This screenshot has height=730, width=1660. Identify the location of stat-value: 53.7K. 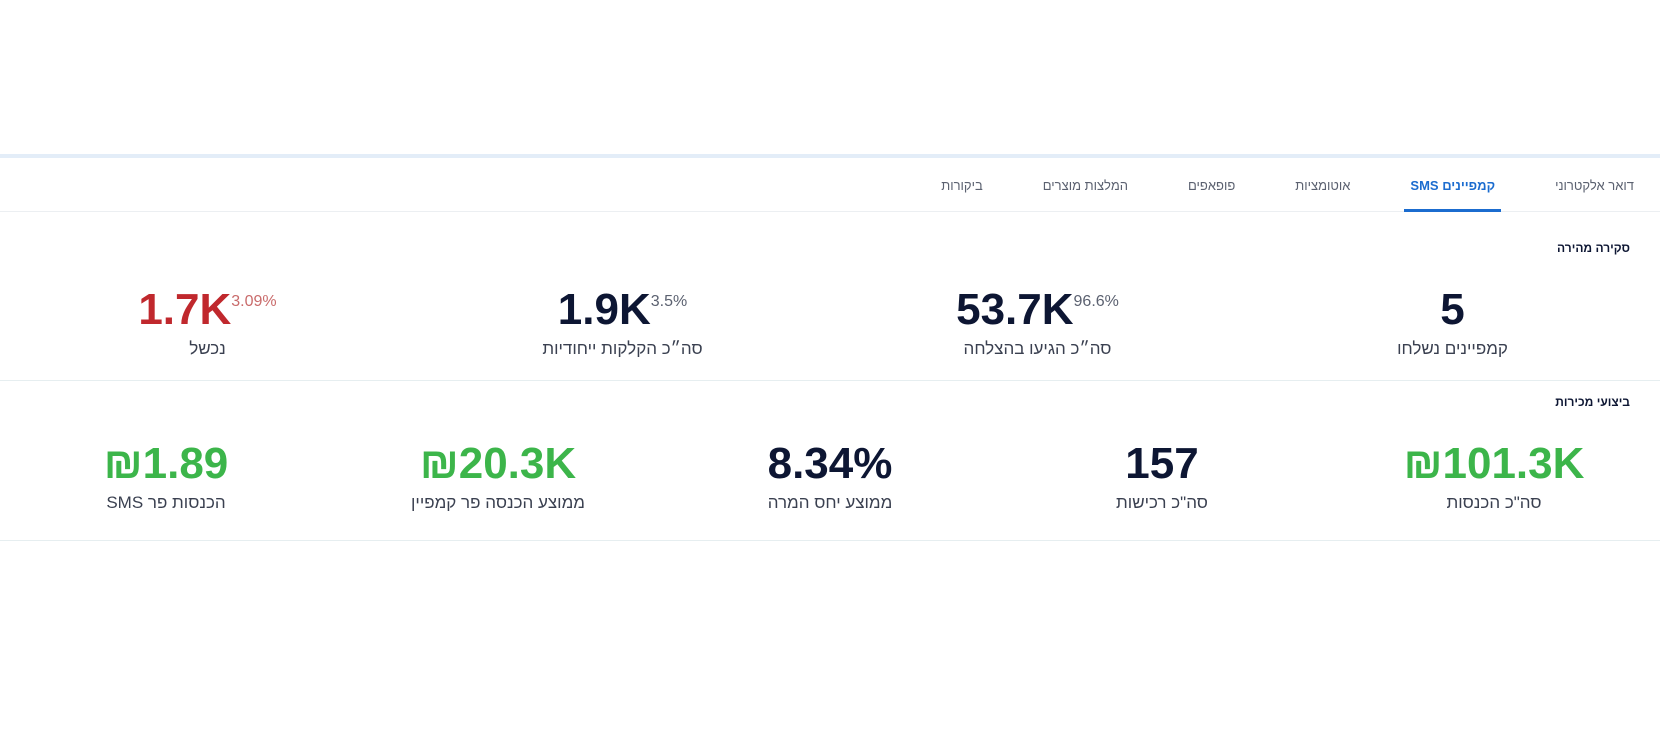
(1015, 309).